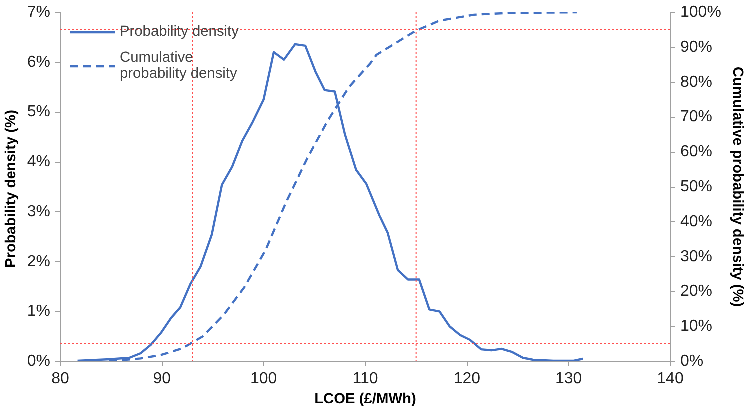 The image size is (748, 410). What do you see at coordinates (38, 112) in the screenshot?
I see `y-tick-label: 5%` at bounding box center [38, 112].